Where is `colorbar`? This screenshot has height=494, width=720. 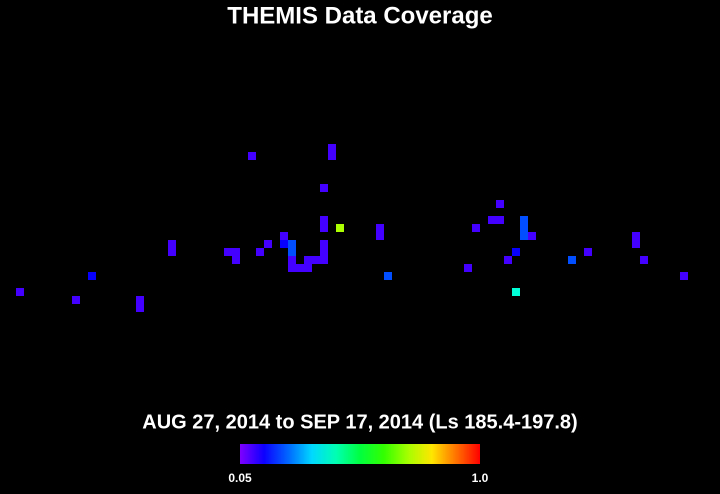
colorbar is located at coordinates (360, 454).